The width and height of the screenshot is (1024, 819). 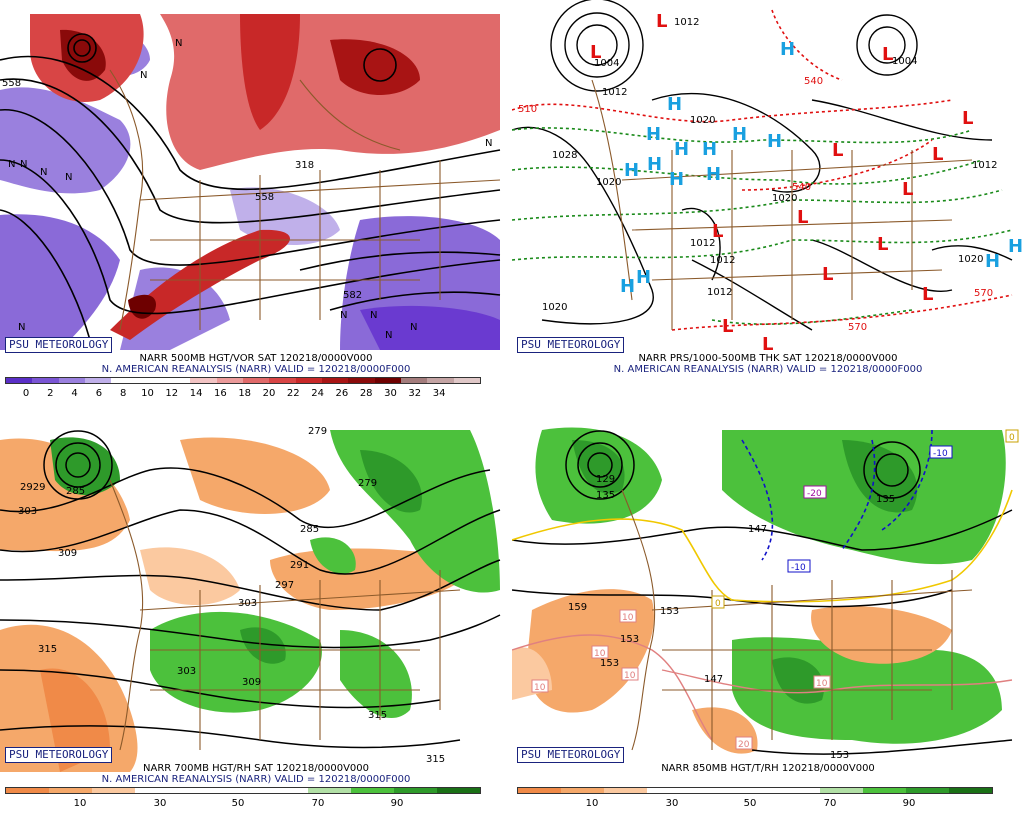 I want to click on colorbar-tick-label: 2, so click(x=50, y=393).